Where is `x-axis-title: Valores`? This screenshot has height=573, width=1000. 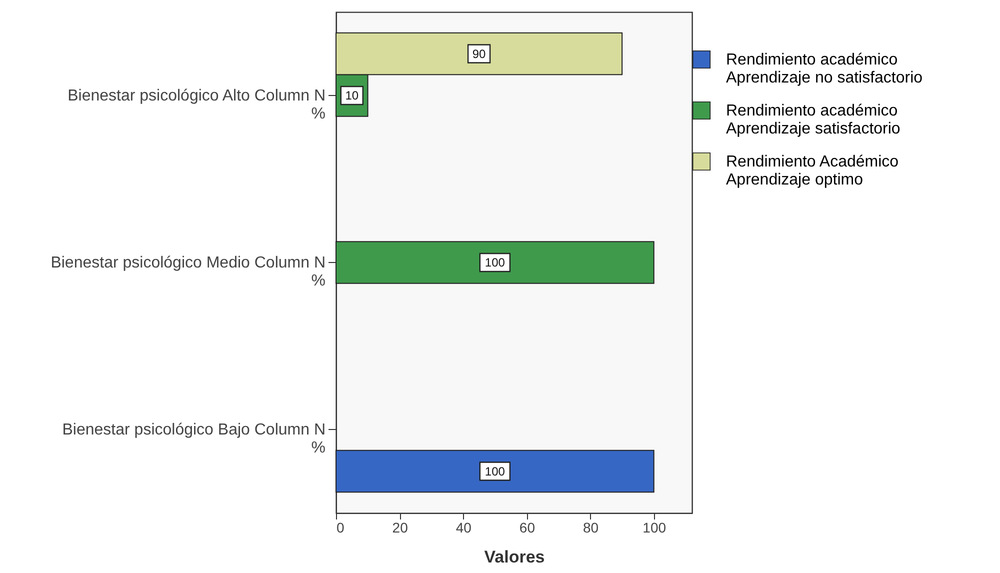
x-axis-title: Valores is located at coordinates (514, 557).